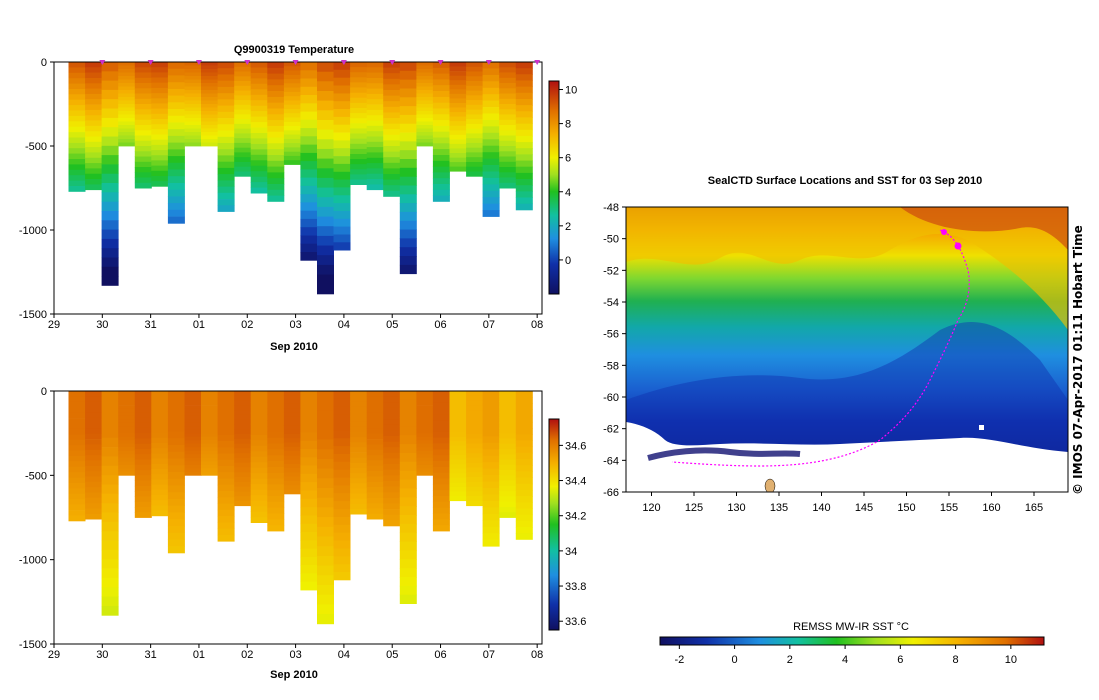  I want to click on longitude-tick-label: 130, so click(736, 508).